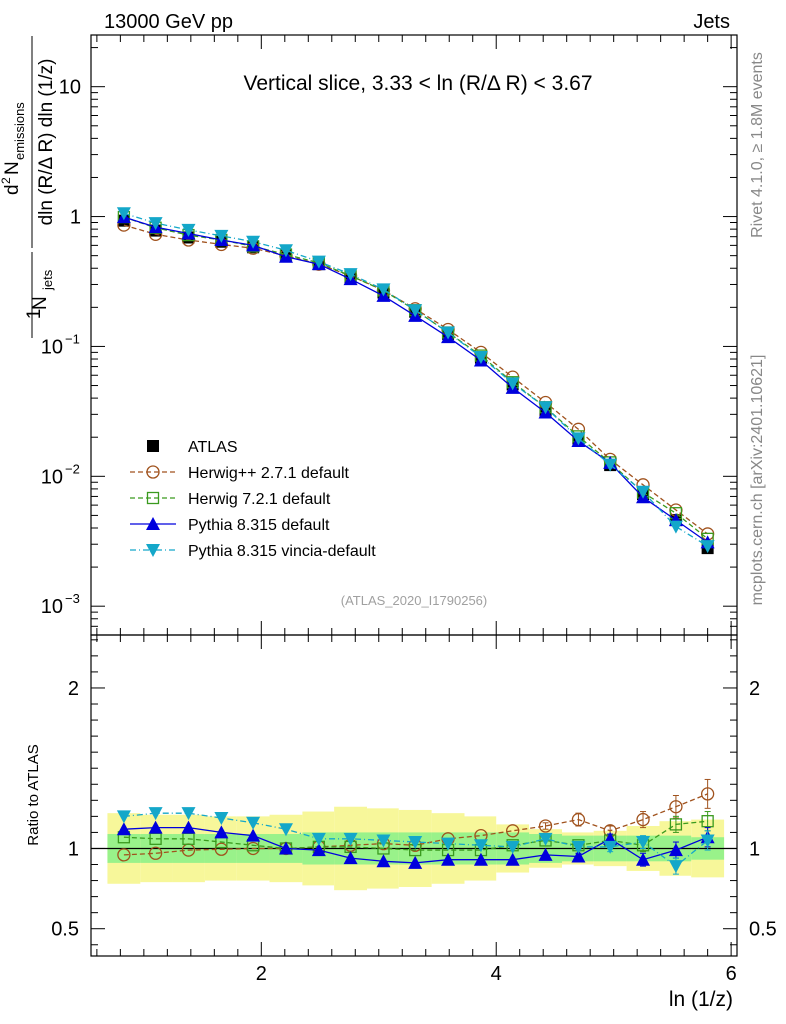  What do you see at coordinates (73, 849) in the screenshot?
I see `ratio-y-tick-label: 1` at bounding box center [73, 849].